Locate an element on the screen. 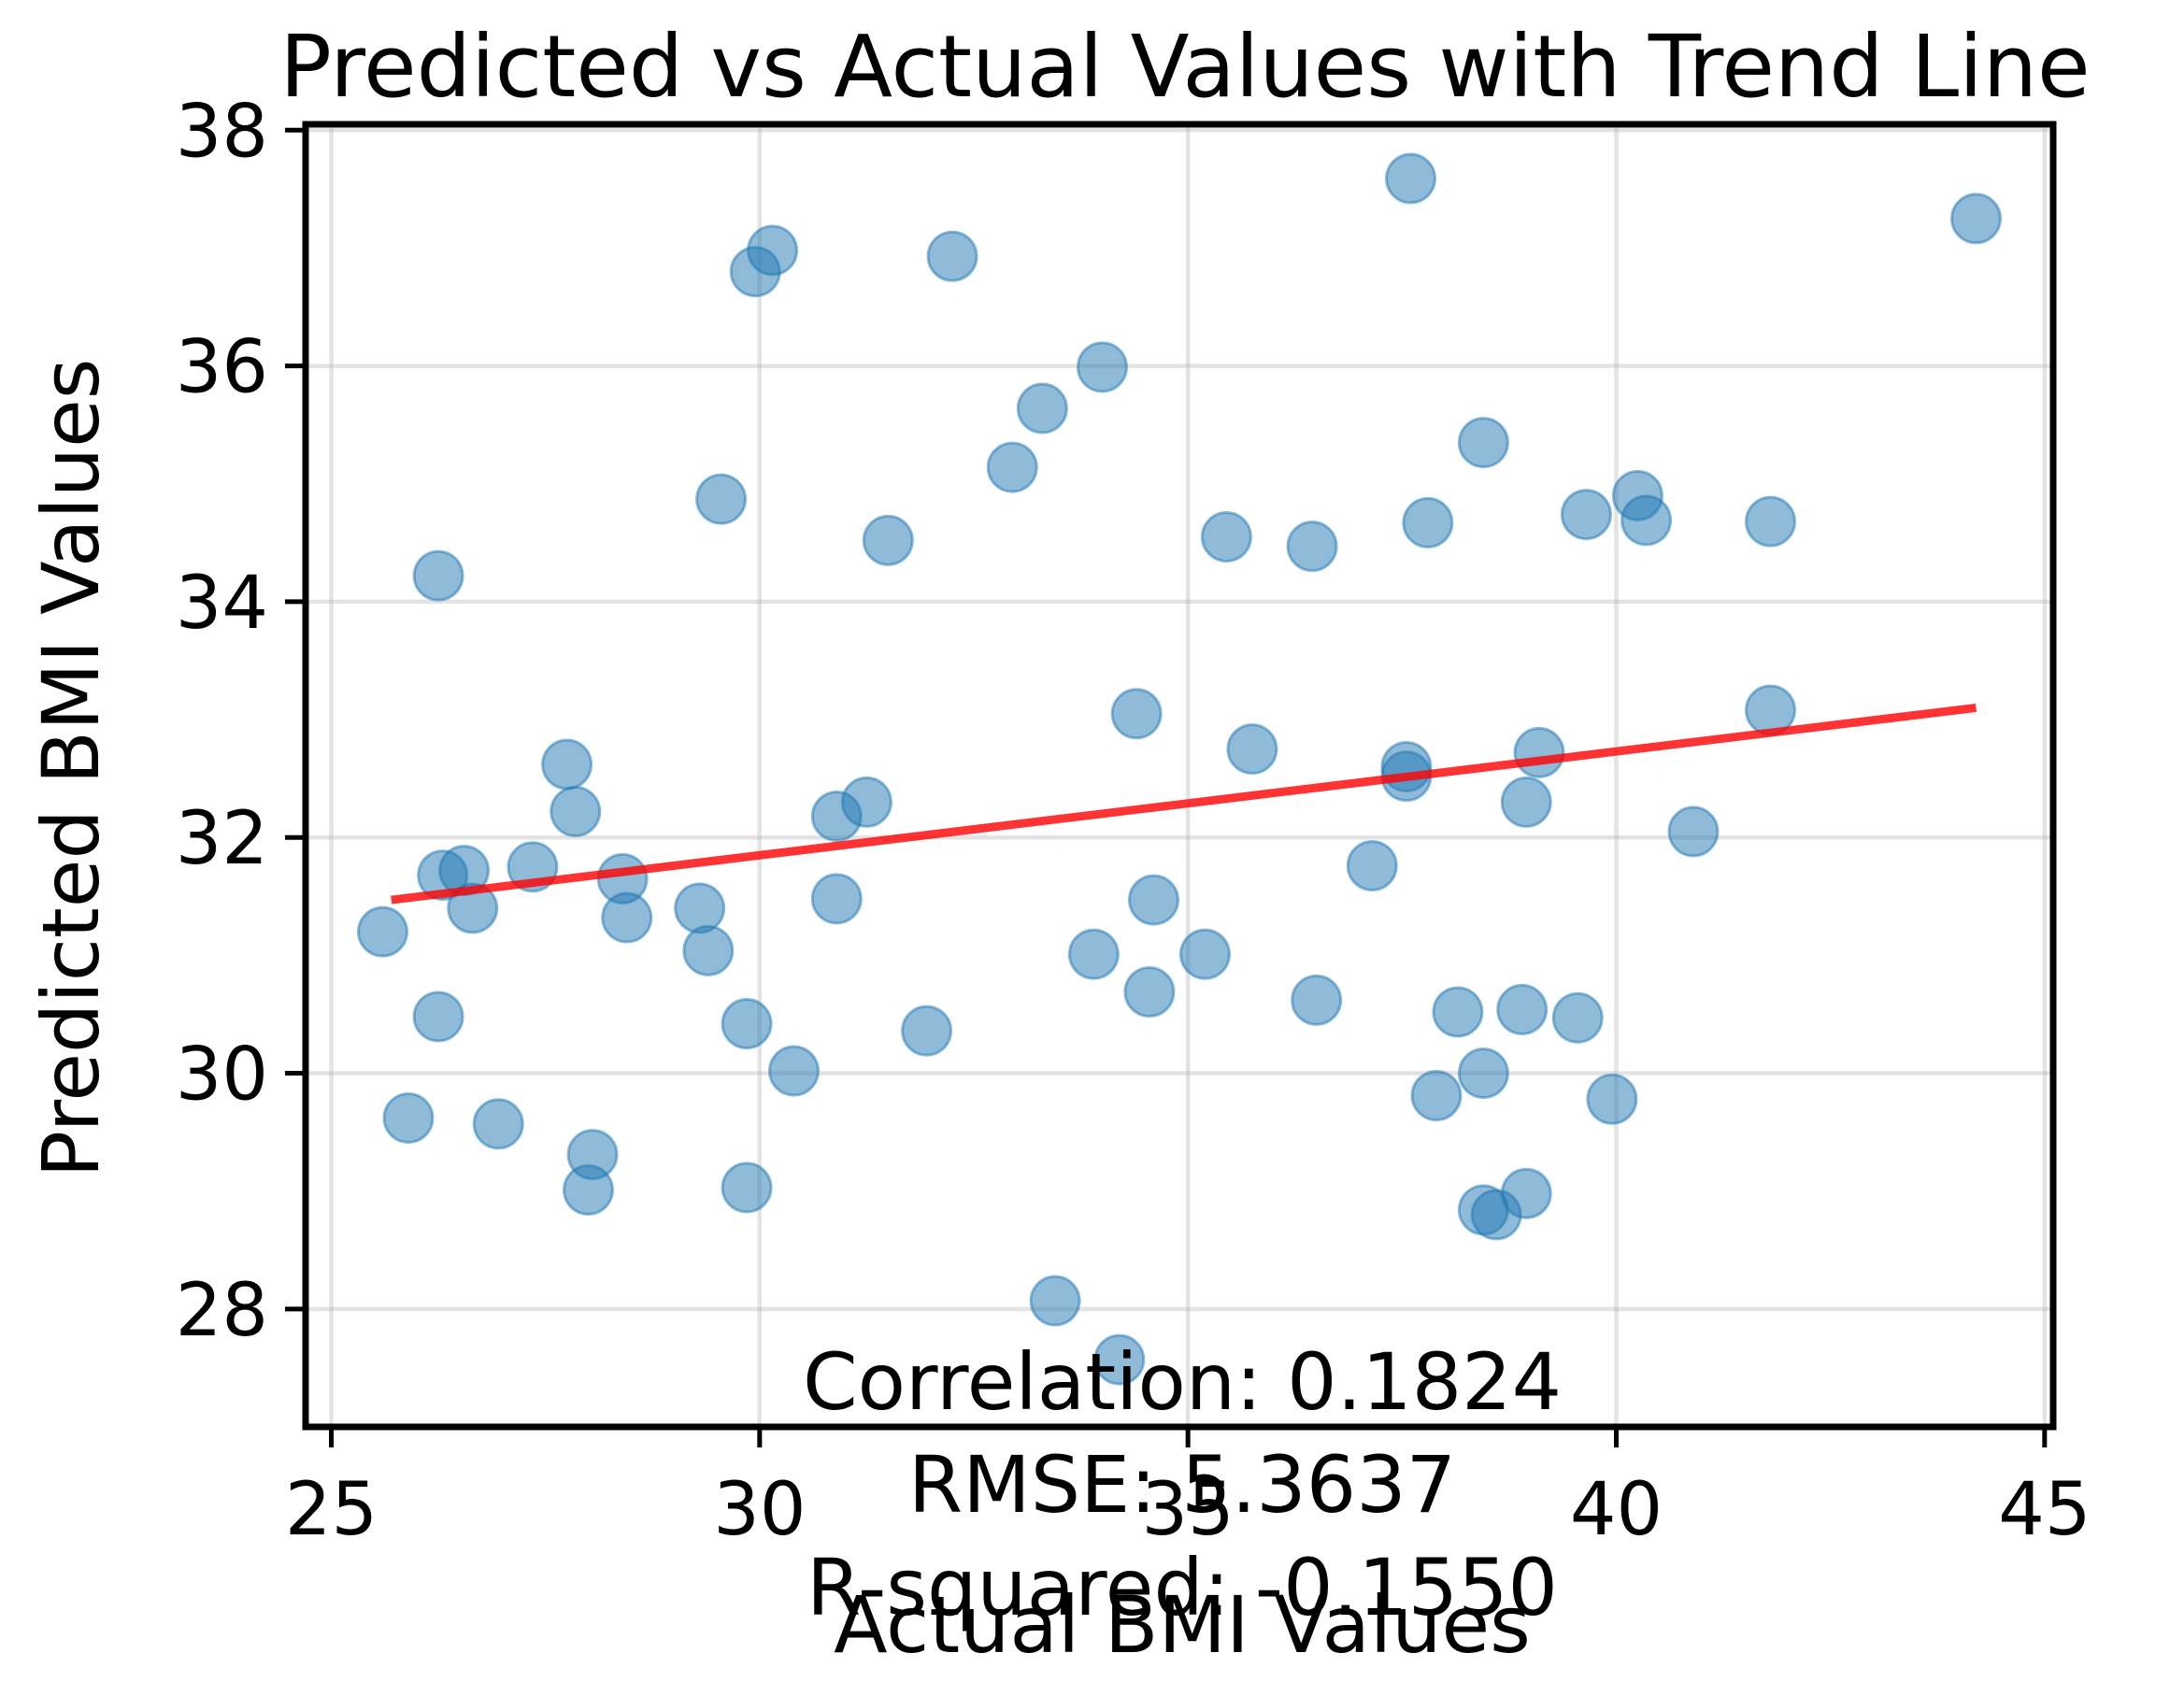 This screenshot has width=2184, height=1696. trend-line-layer is located at coordinates (1184, 804).